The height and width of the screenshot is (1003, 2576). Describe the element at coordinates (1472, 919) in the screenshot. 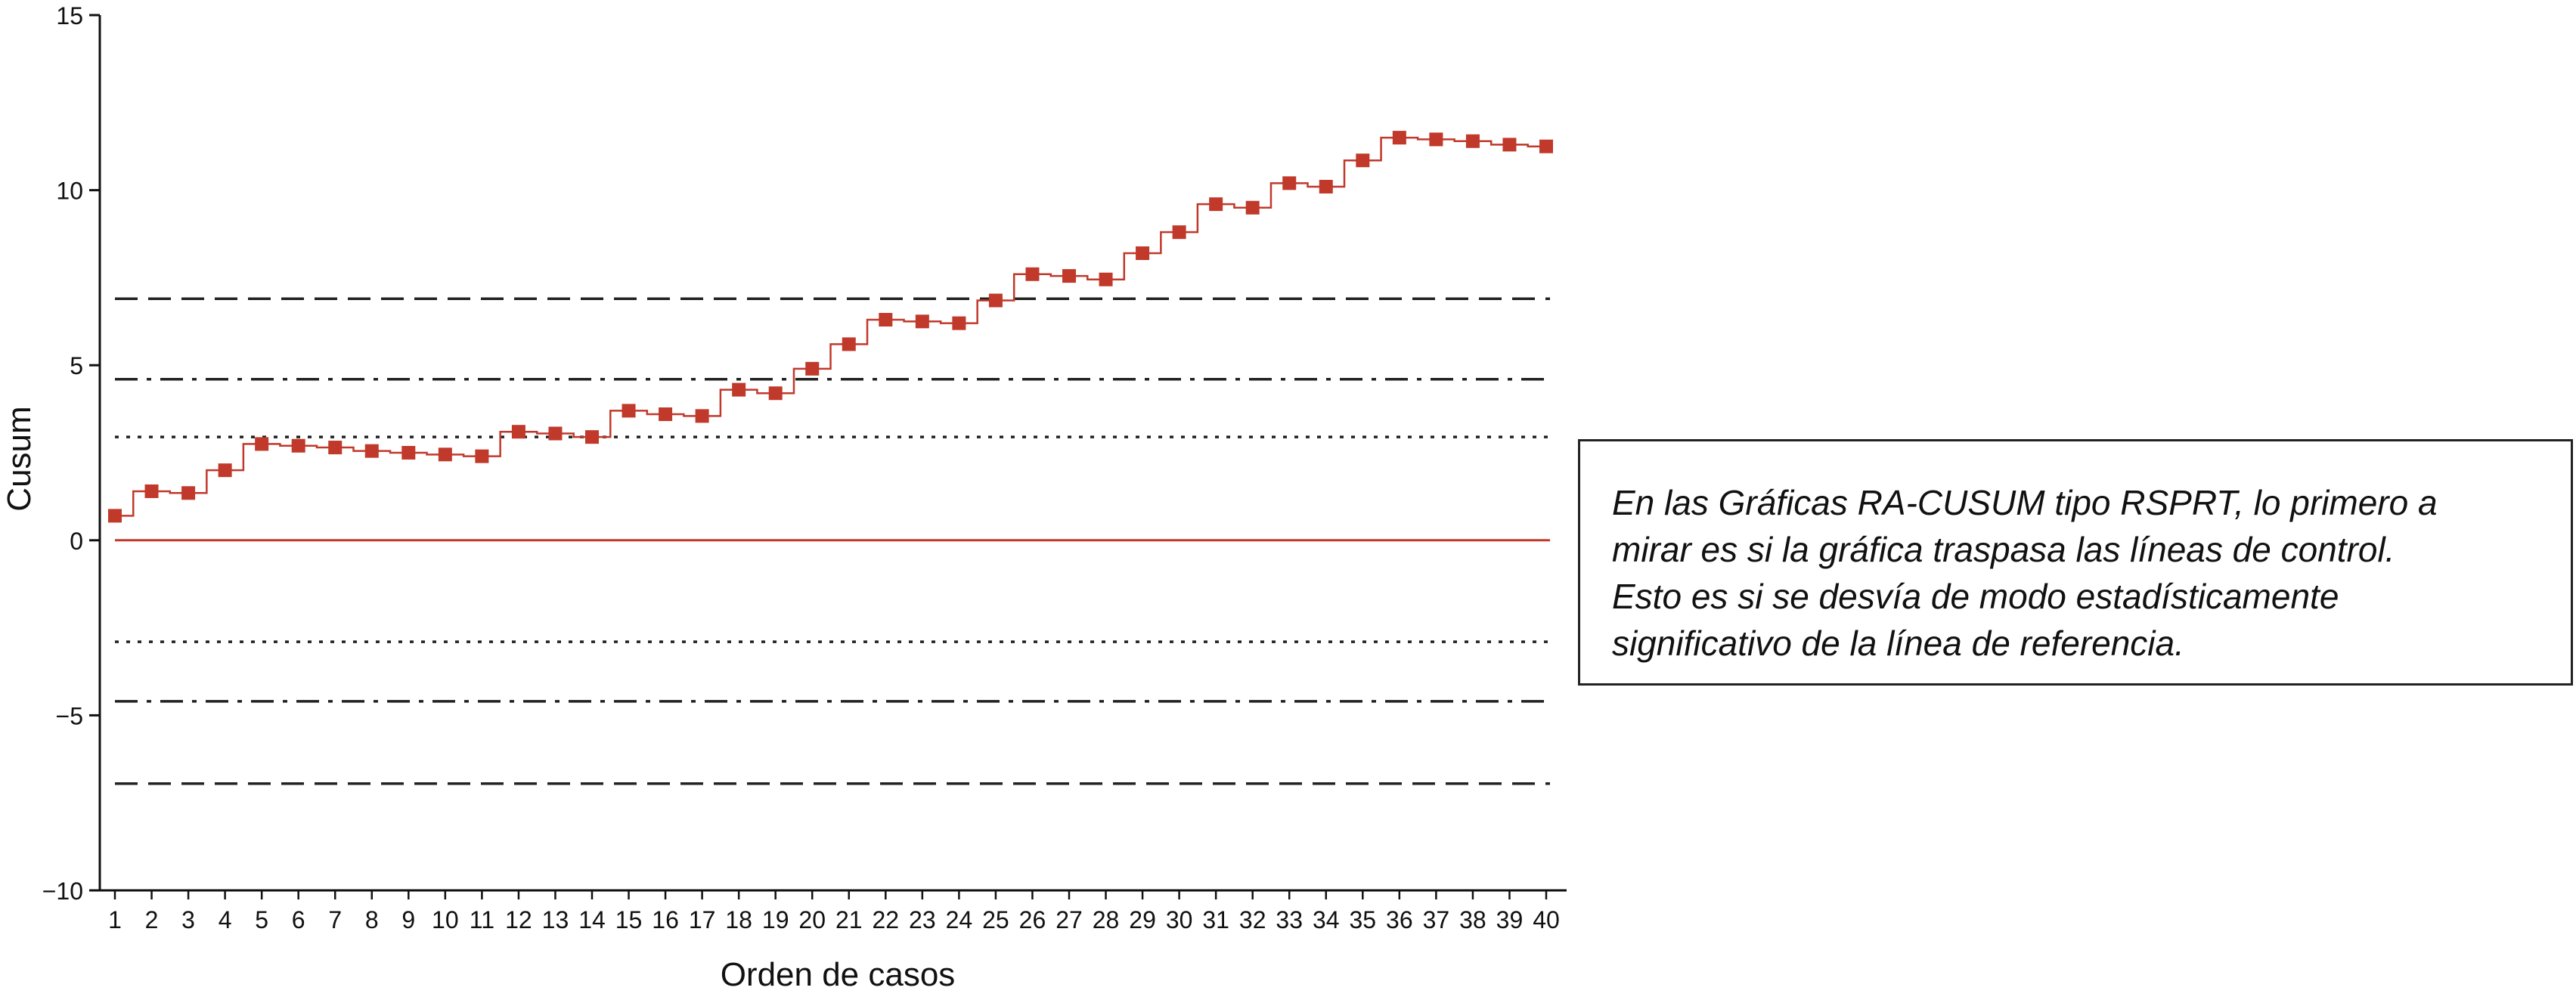

I see `x-tick-label: 38` at that location.